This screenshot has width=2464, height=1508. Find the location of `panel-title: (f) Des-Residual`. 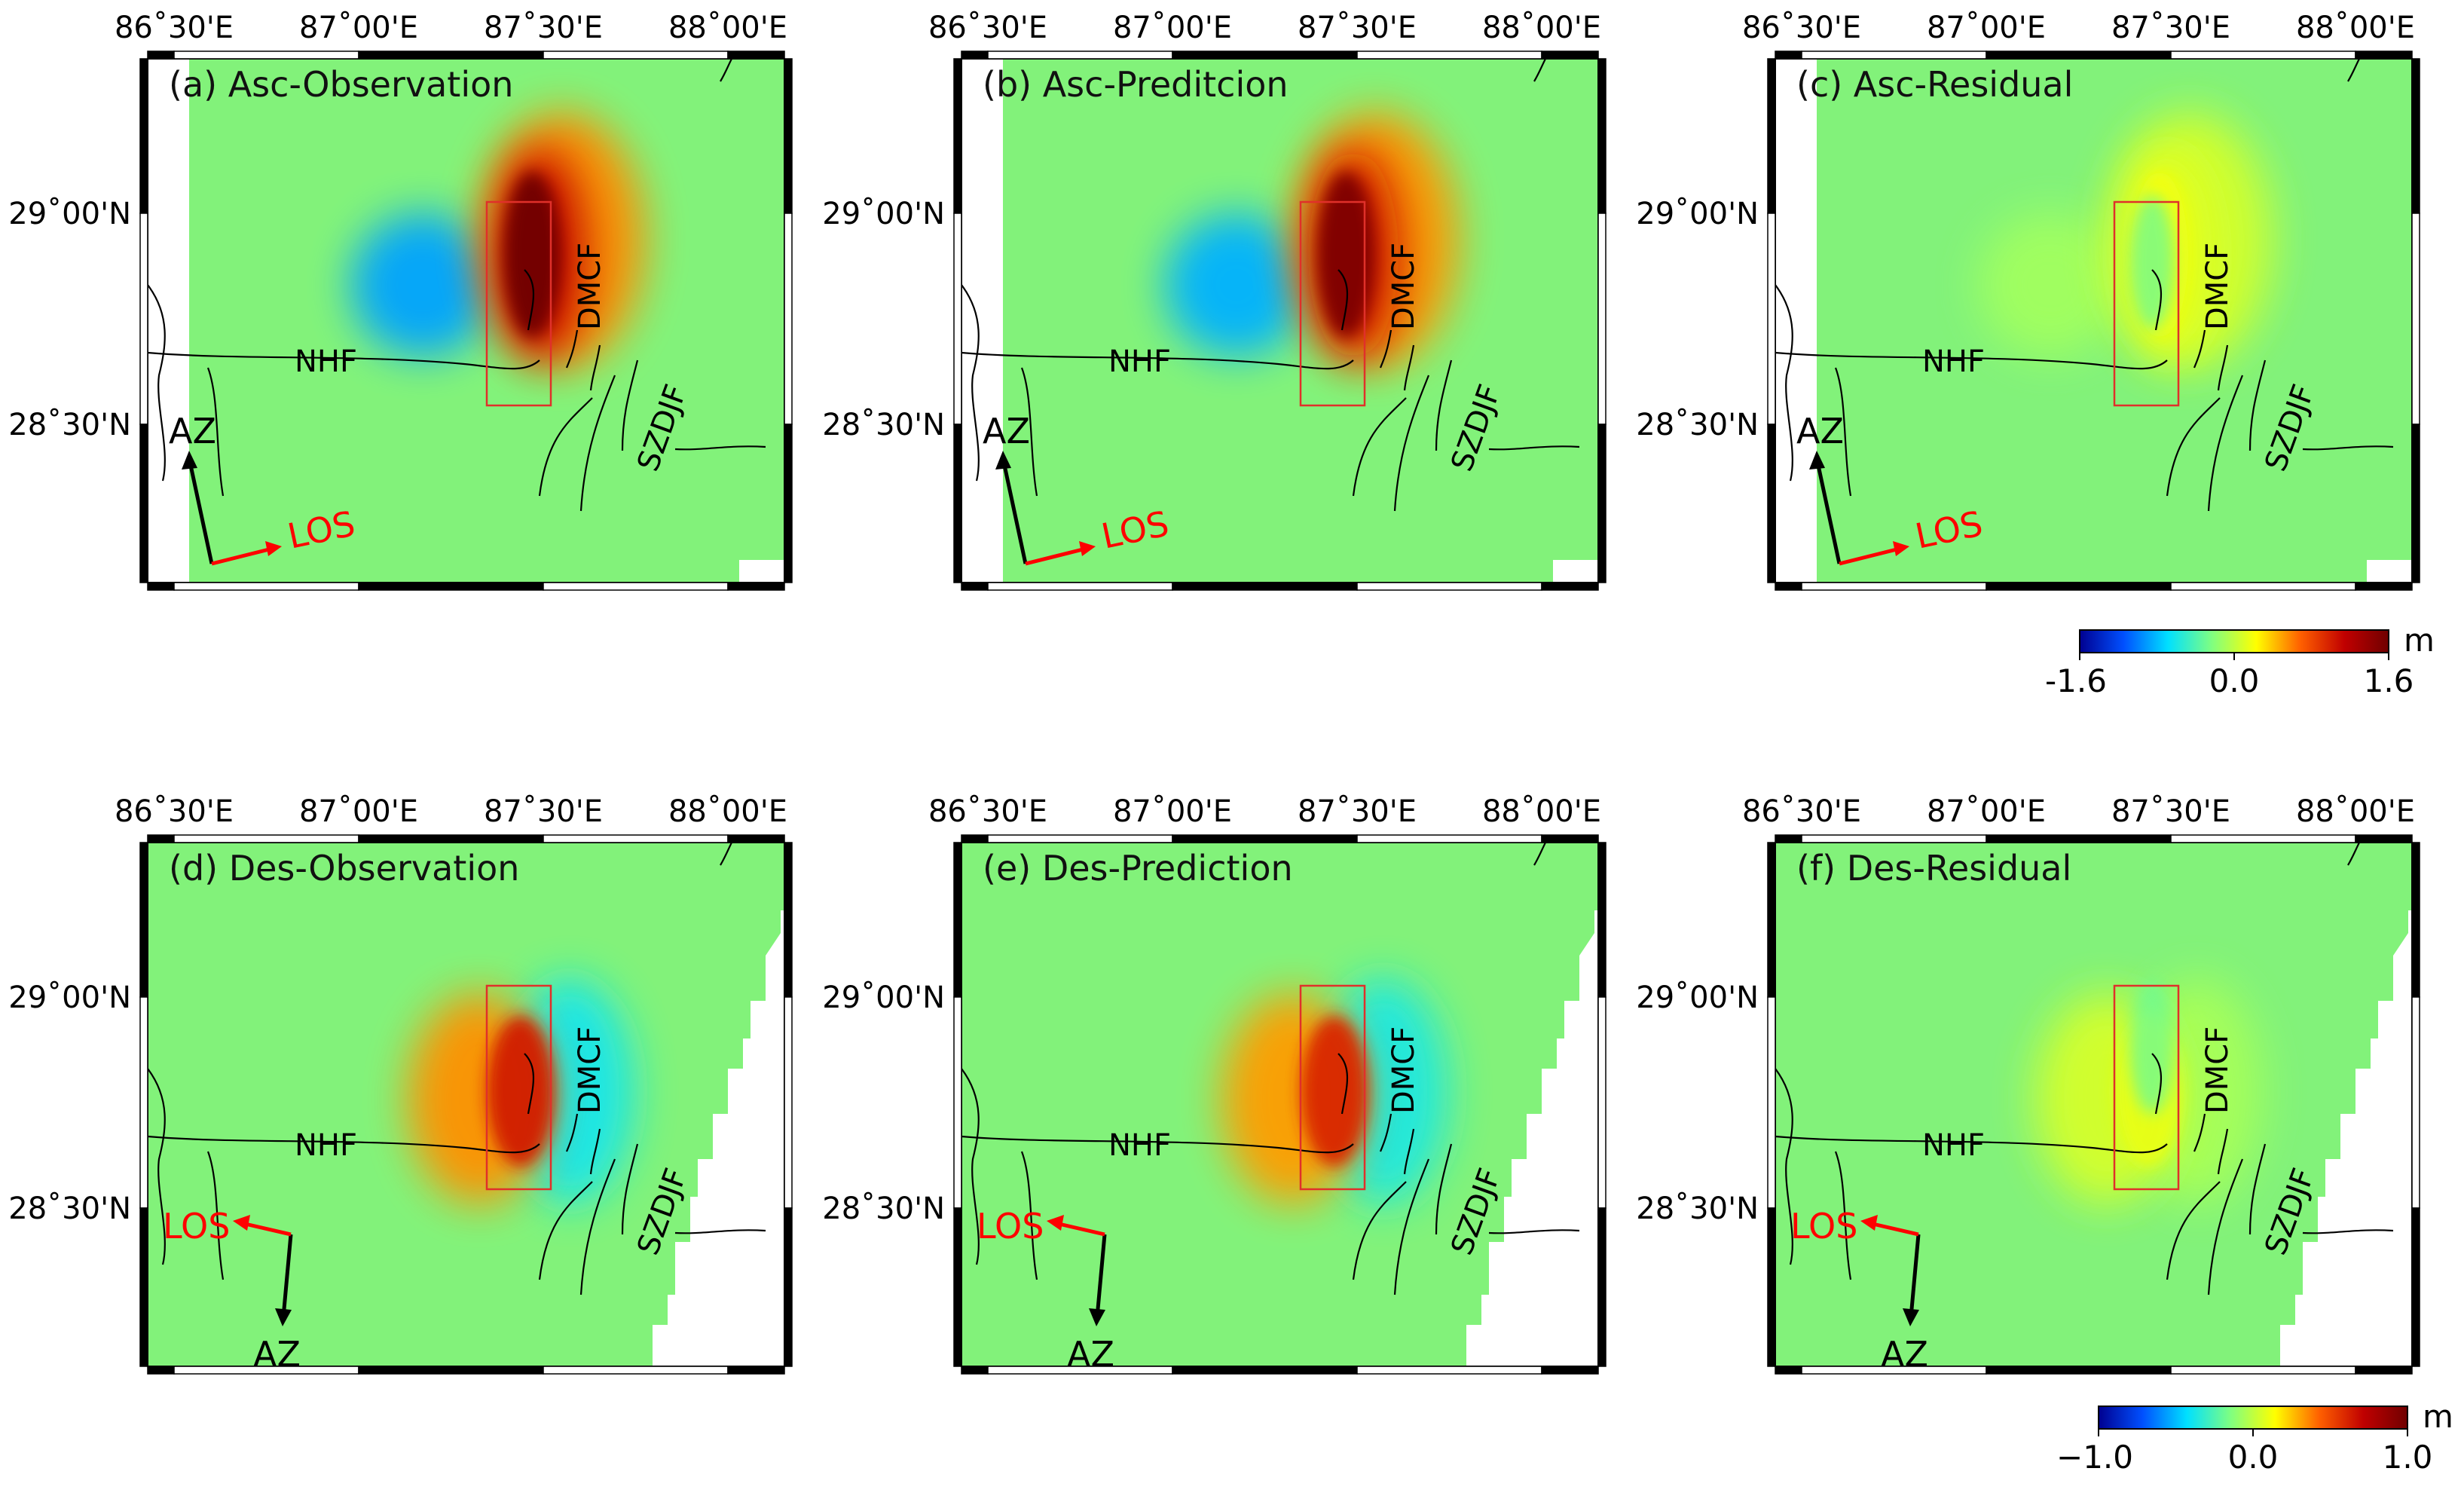

panel-title: (f) Des-Residual is located at coordinates (1933, 868).